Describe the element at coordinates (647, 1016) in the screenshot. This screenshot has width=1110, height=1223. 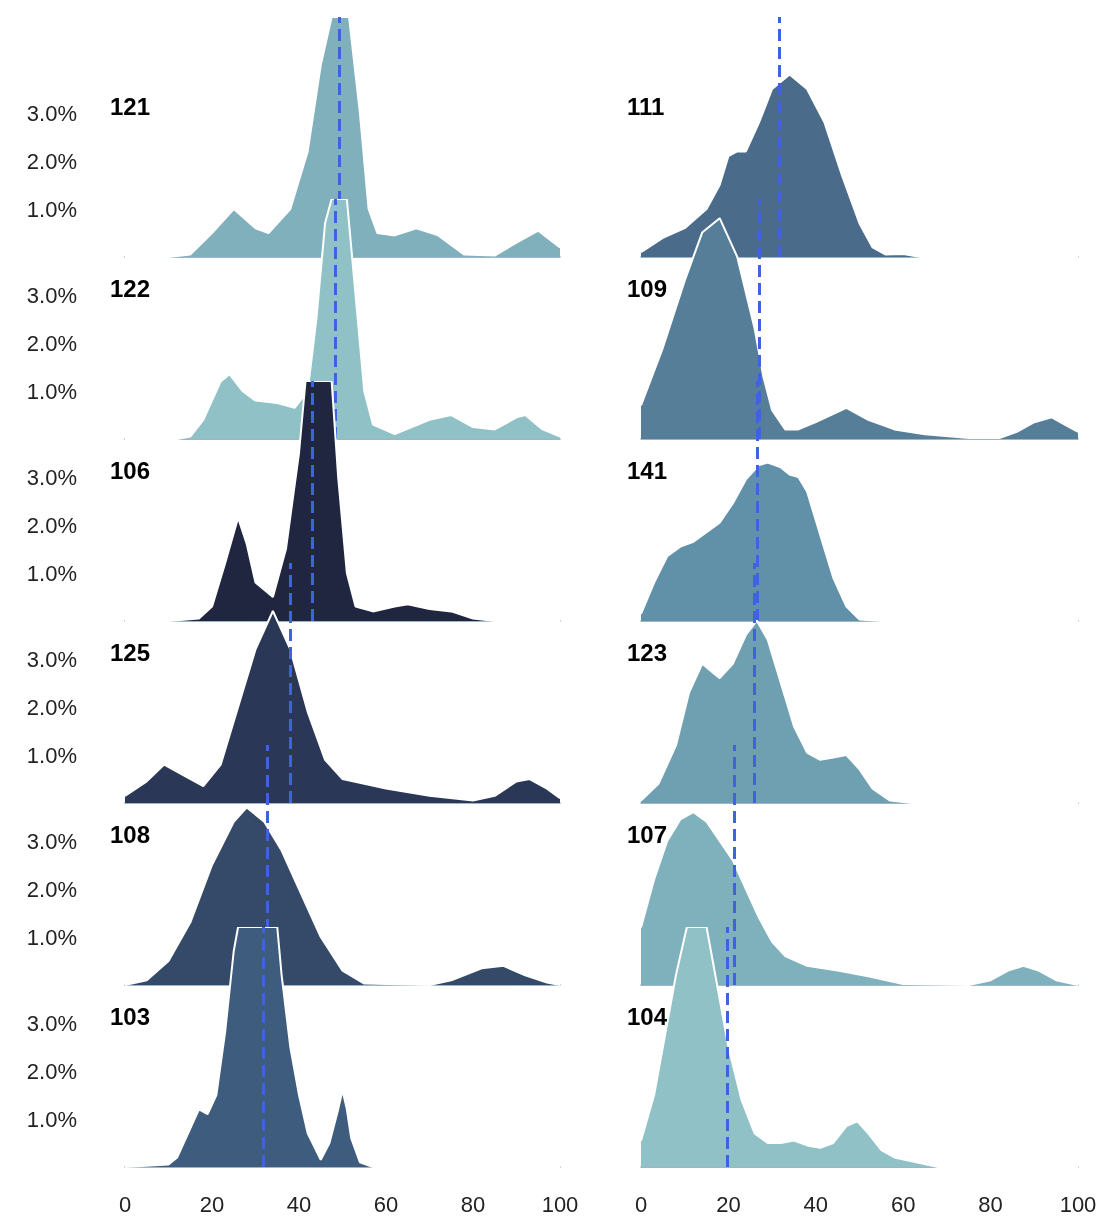
I see `text: 104` at that location.